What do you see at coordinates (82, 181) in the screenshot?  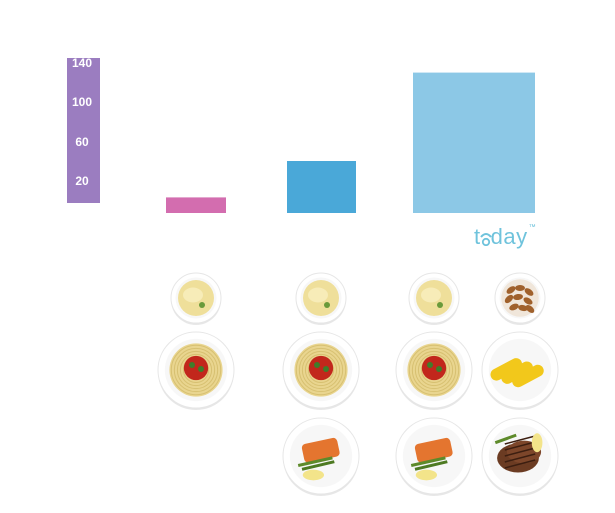 I see `y-tick-label: 20` at bounding box center [82, 181].